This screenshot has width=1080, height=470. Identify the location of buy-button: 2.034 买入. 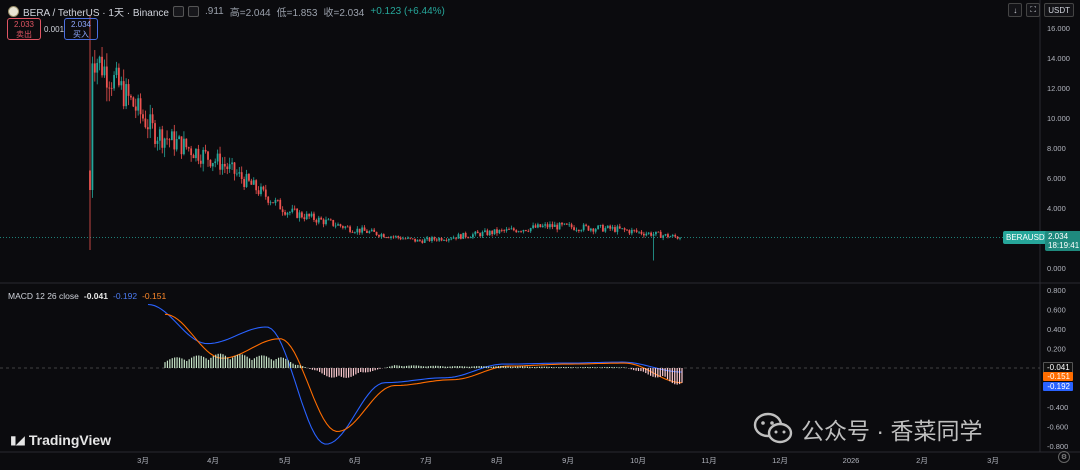
(81, 29).